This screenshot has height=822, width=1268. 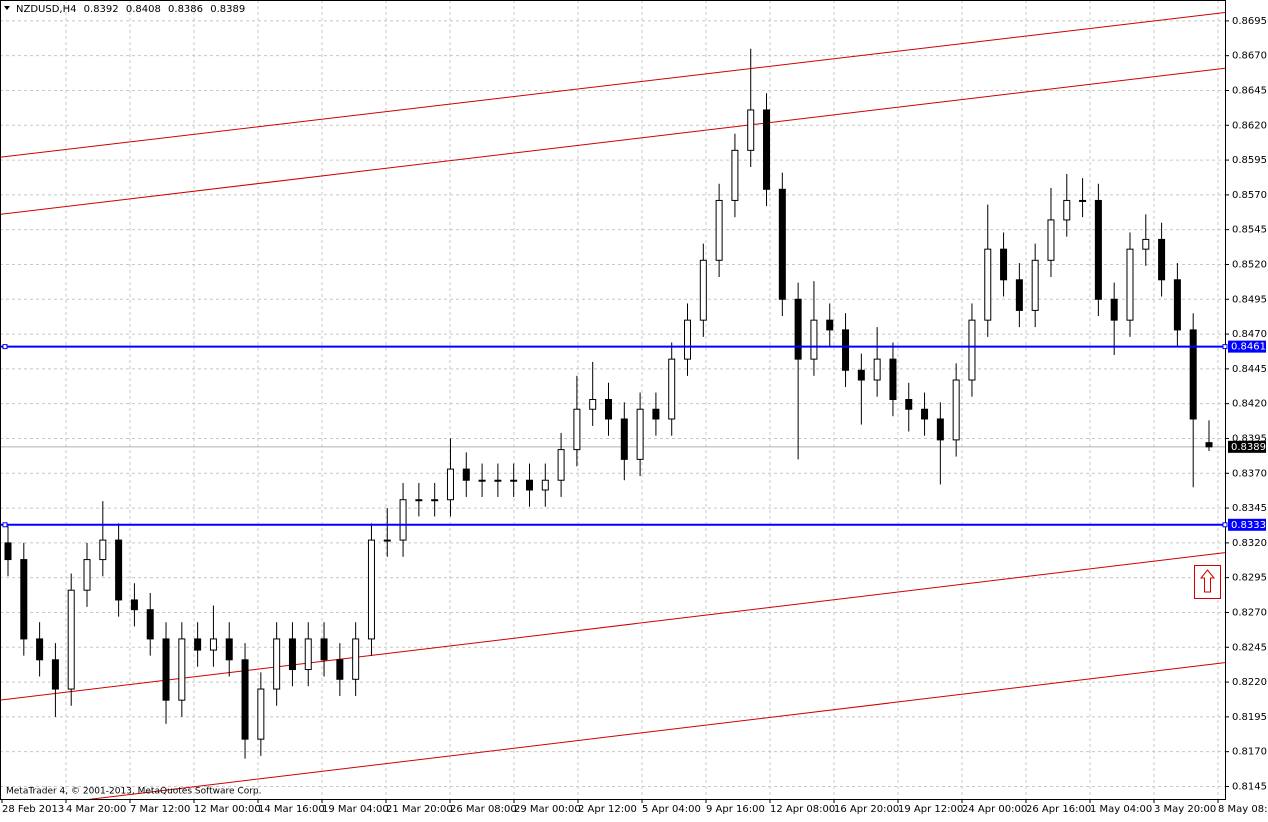 What do you see at coordinates (1249, 299) in the screenshot?
I see `y-tick-label: 0.8495` at bounding box center [1249, 299].